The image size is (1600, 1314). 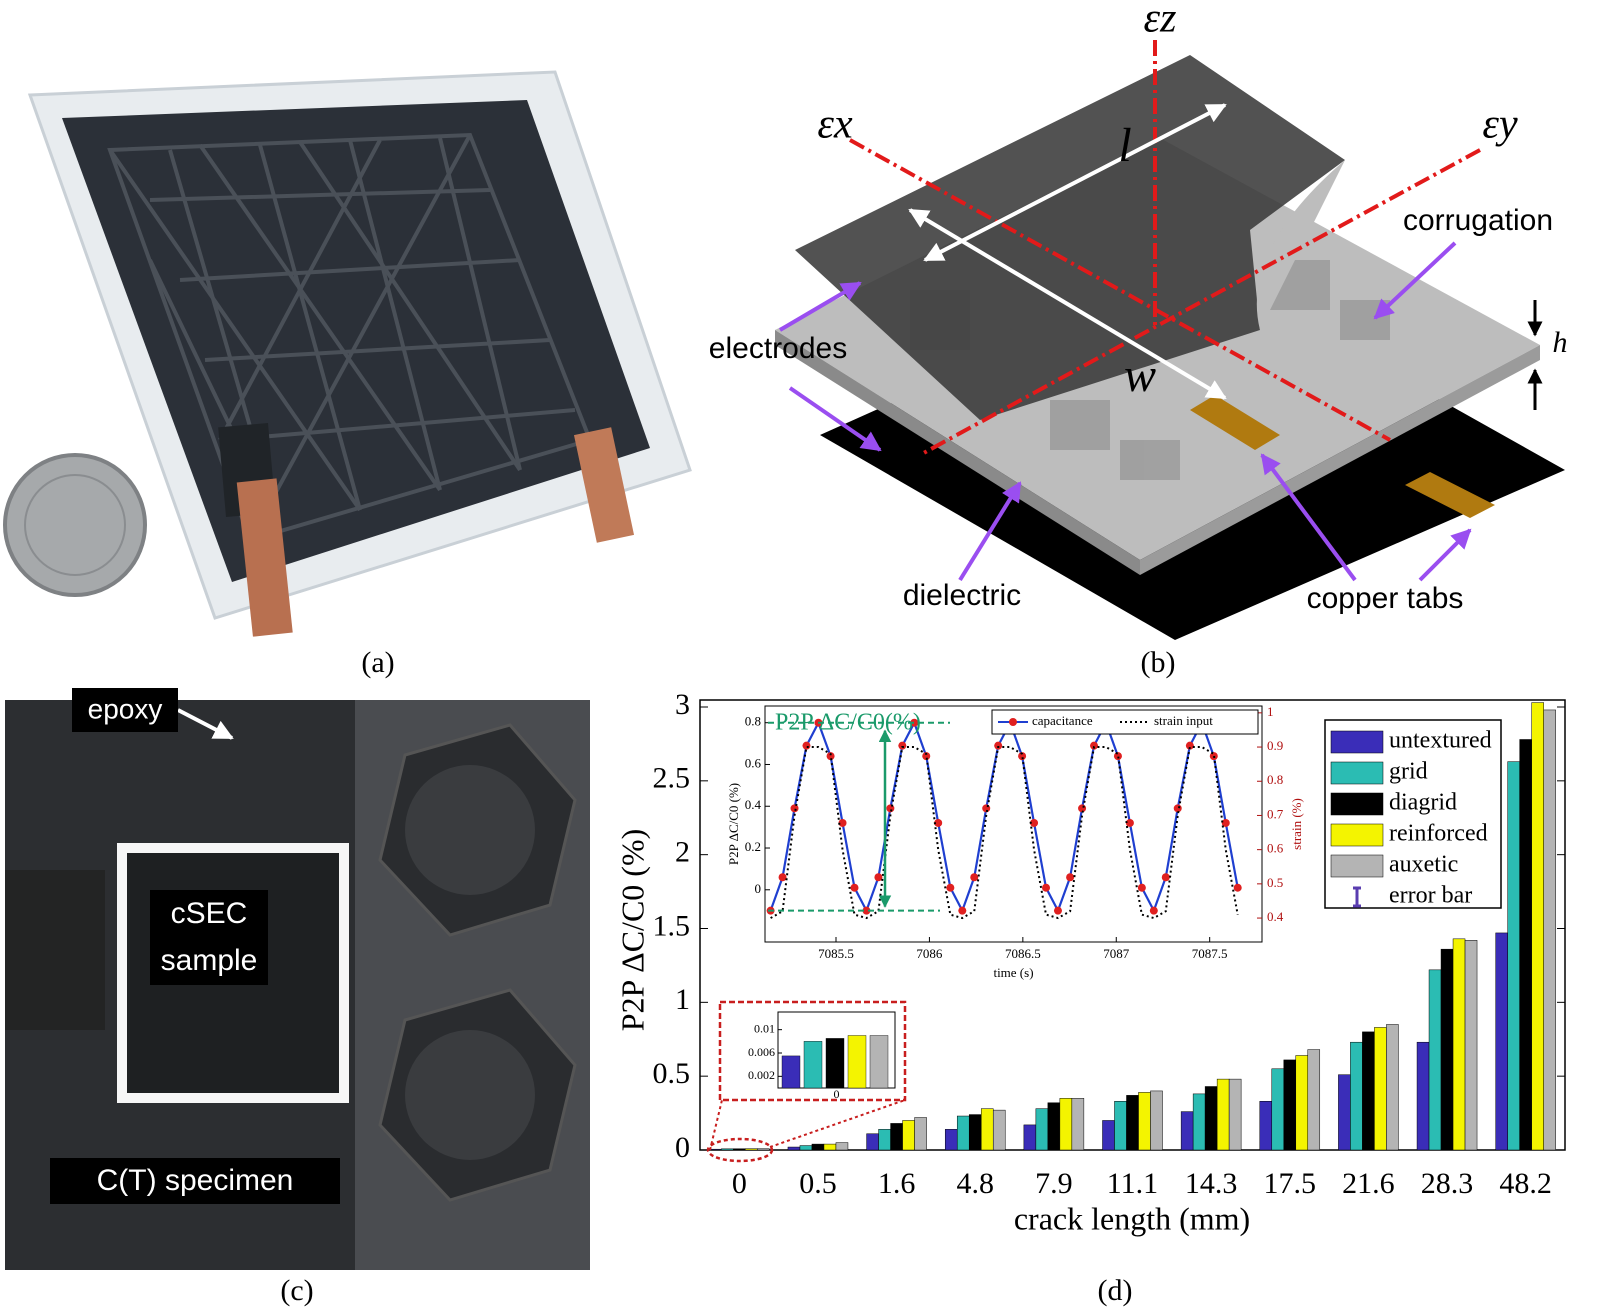 I want to click on label: l, so click(x=1124, y=145).